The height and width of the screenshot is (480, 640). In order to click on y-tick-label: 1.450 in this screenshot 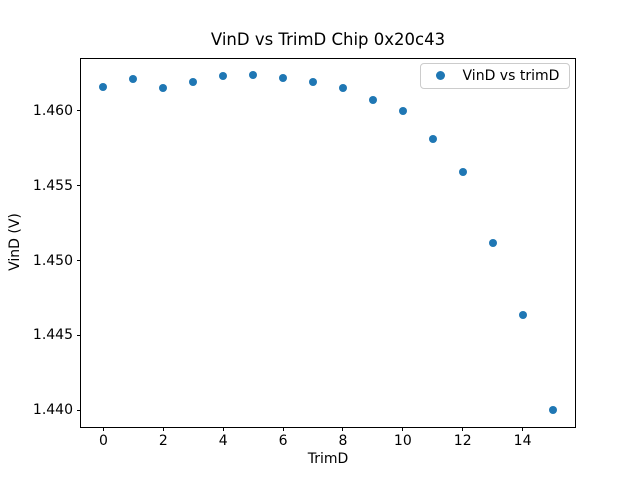, I will do `click(52, 260)`.